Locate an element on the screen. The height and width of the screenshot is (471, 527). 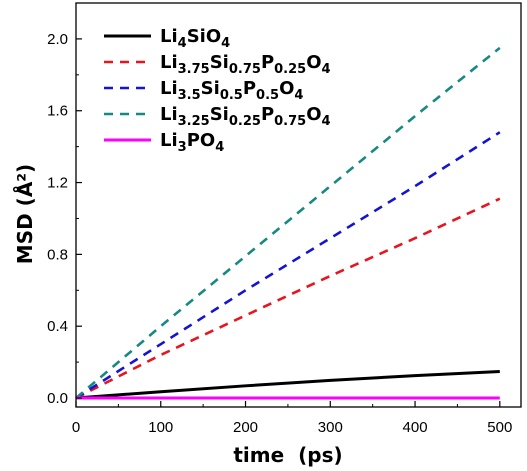
y-tick-label-3: 1.2 is located at coordinates (57, 183).